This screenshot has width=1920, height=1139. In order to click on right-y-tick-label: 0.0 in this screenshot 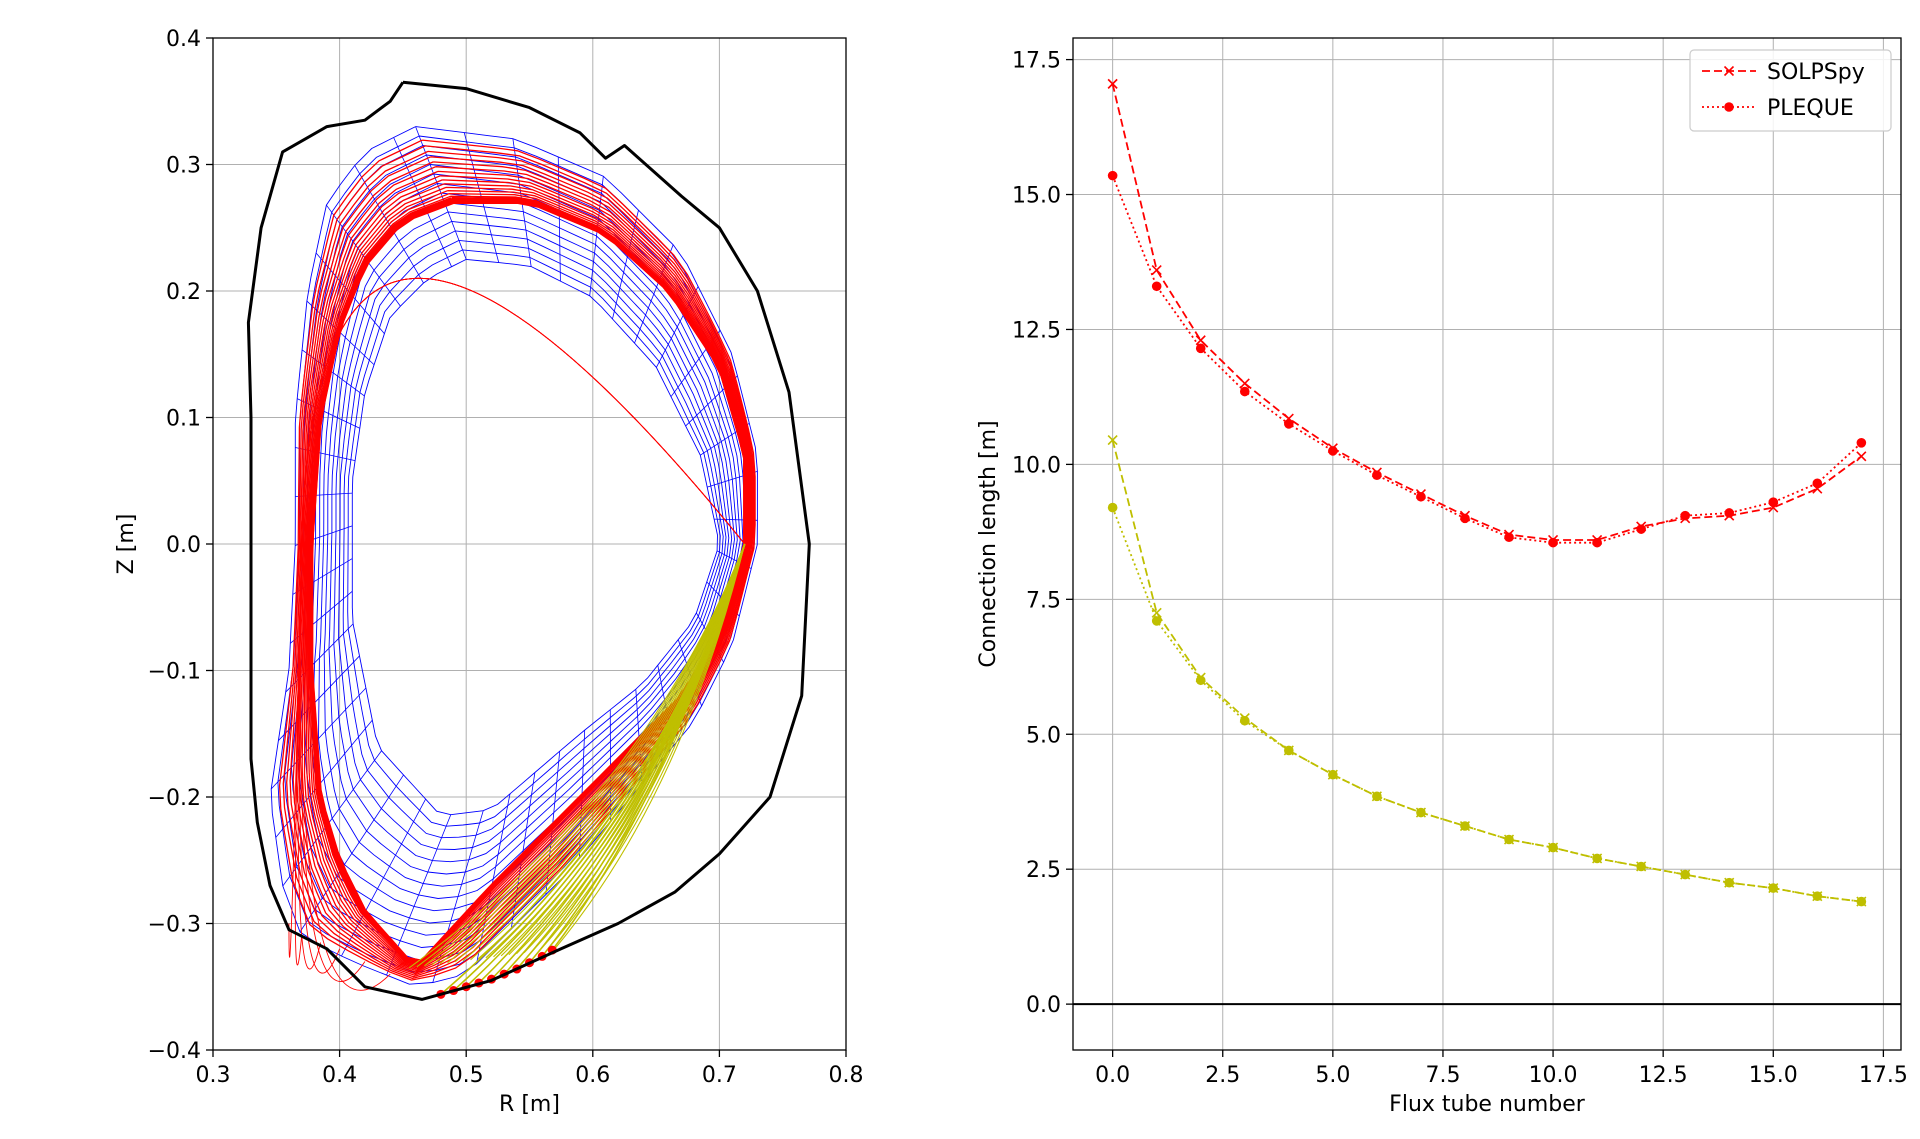, I will do `click(1043, 1005)`.